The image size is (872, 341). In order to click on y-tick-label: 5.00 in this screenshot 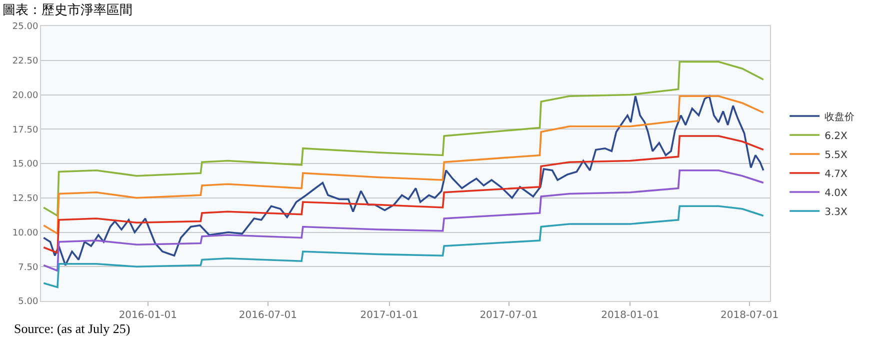, I will do `click(28, 302)`.